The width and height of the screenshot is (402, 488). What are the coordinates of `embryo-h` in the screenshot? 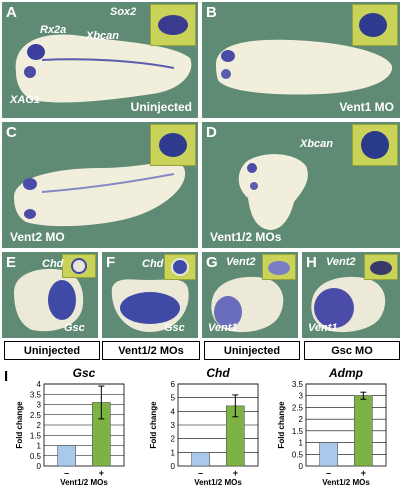 It's located at (348, 304).